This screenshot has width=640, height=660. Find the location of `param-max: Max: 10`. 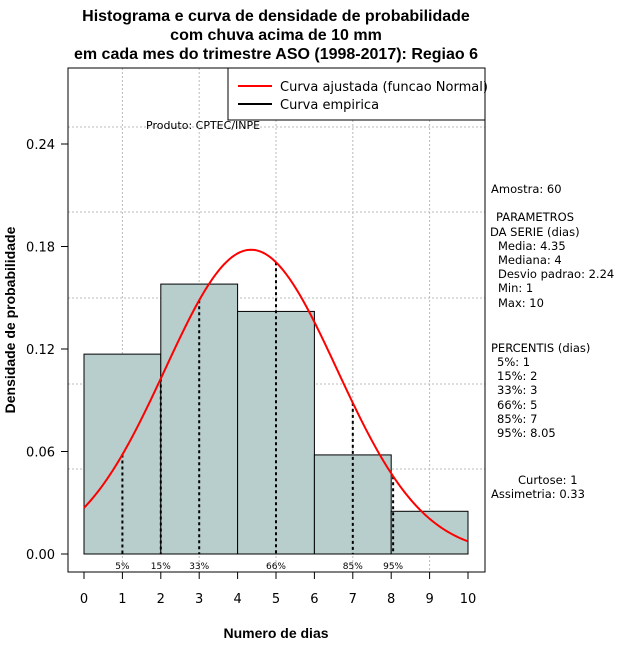

param-max: Max: 10 is located at coordinates (521, 303).